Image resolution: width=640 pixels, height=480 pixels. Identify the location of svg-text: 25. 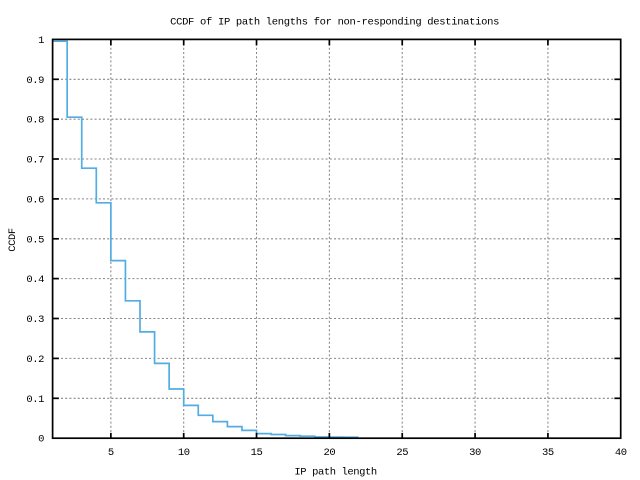
(402, 453).